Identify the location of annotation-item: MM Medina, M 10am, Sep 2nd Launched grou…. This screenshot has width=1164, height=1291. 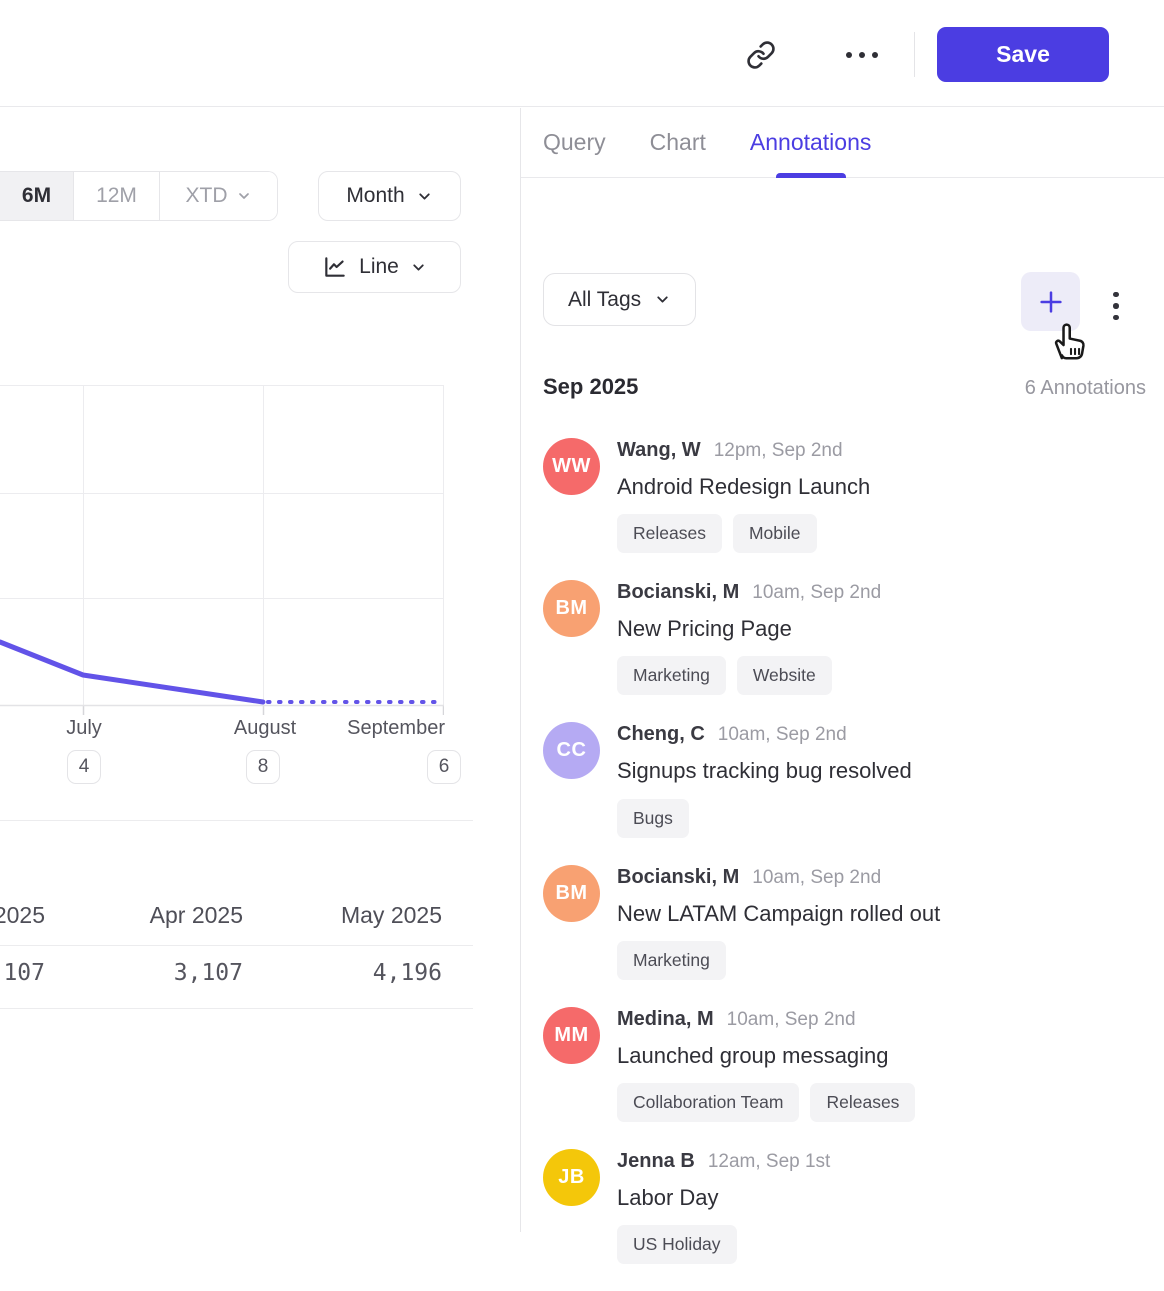
(844, 1064).